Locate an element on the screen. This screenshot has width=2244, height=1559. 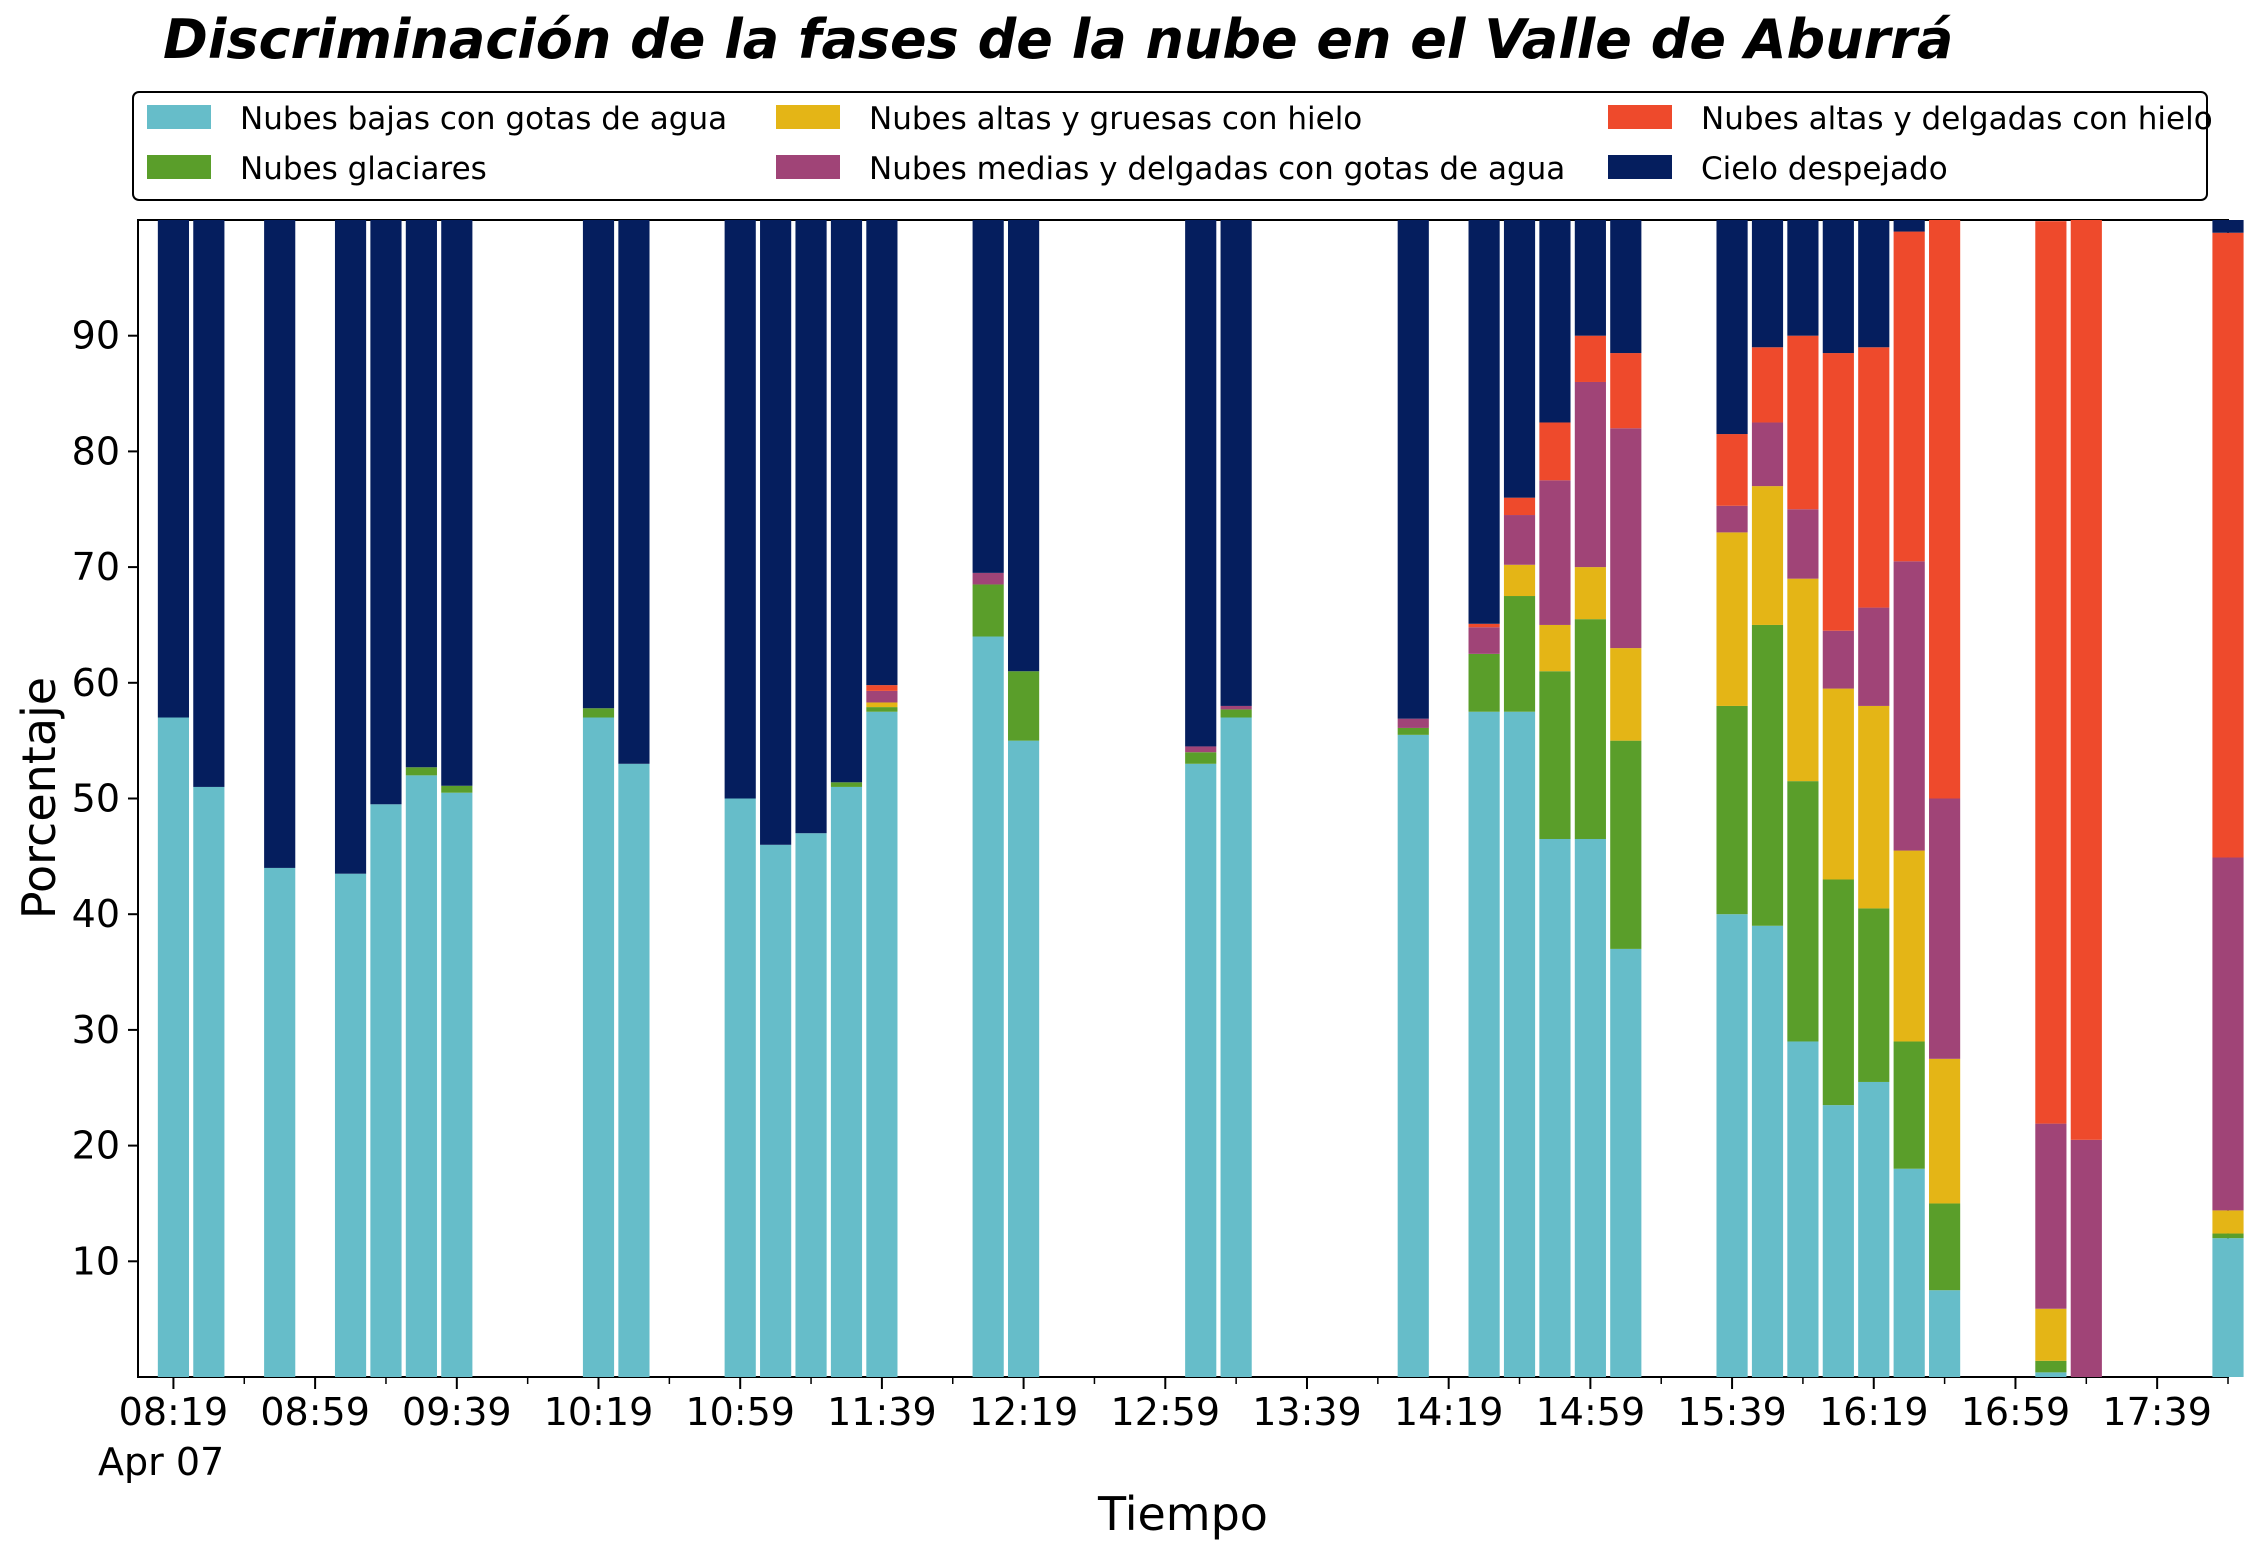
x-tick-label: 11:39 is located at coordinates (882, 1412).